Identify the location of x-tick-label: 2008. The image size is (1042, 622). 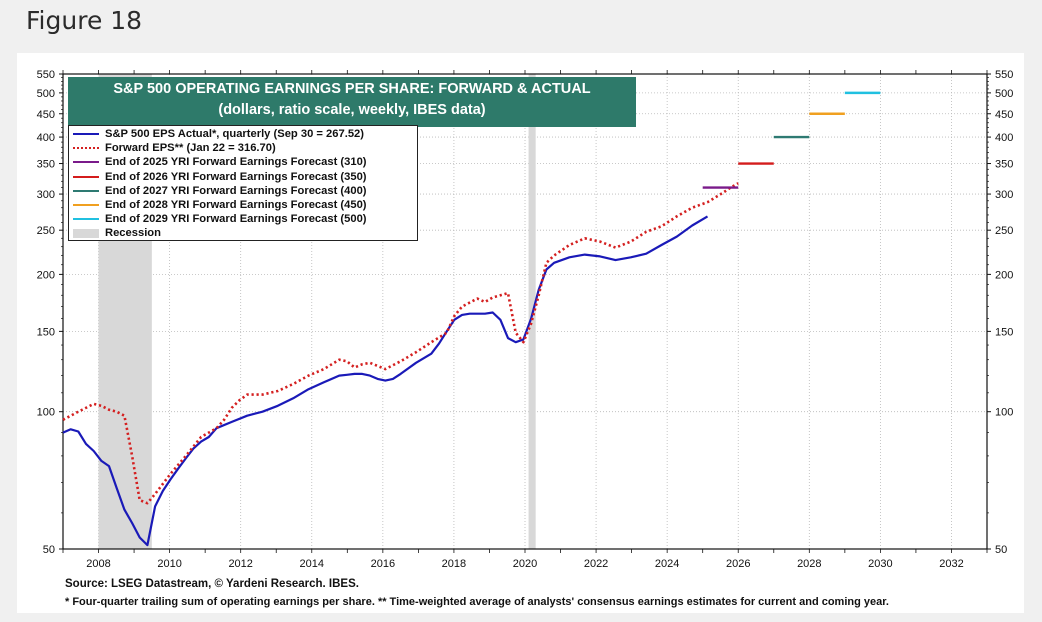
(98, 564).